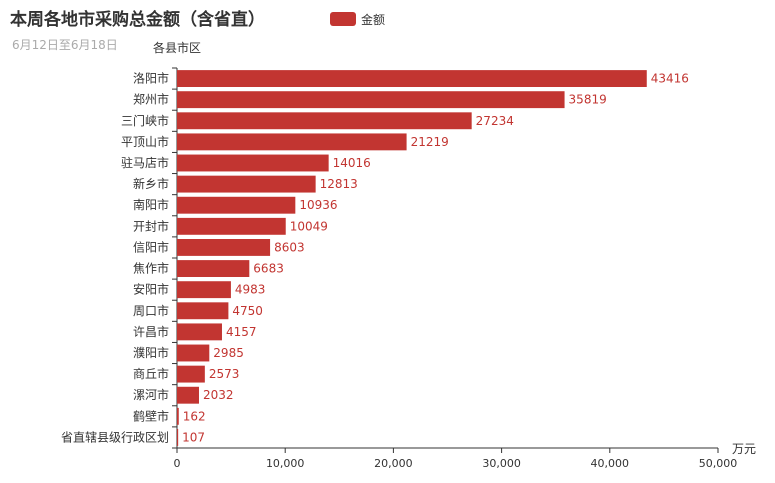  Describe the element at coordinates (268, 269) in the screenshot. I see `data-label: 6683` at that location.